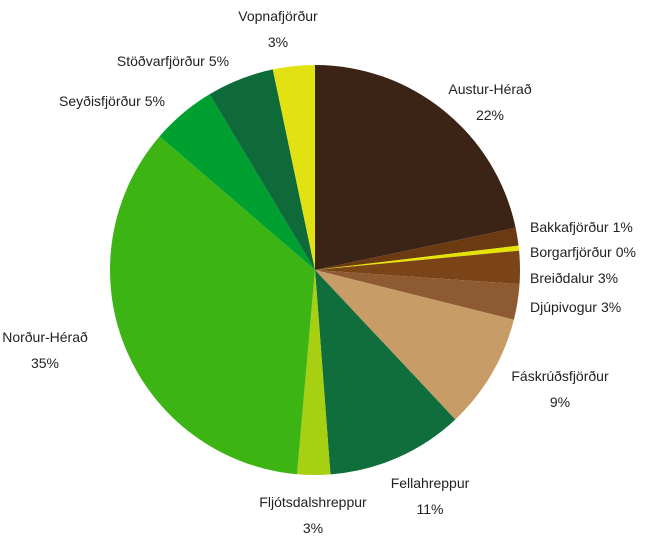  I want to click on value-label: 0%, so click(626, 252).